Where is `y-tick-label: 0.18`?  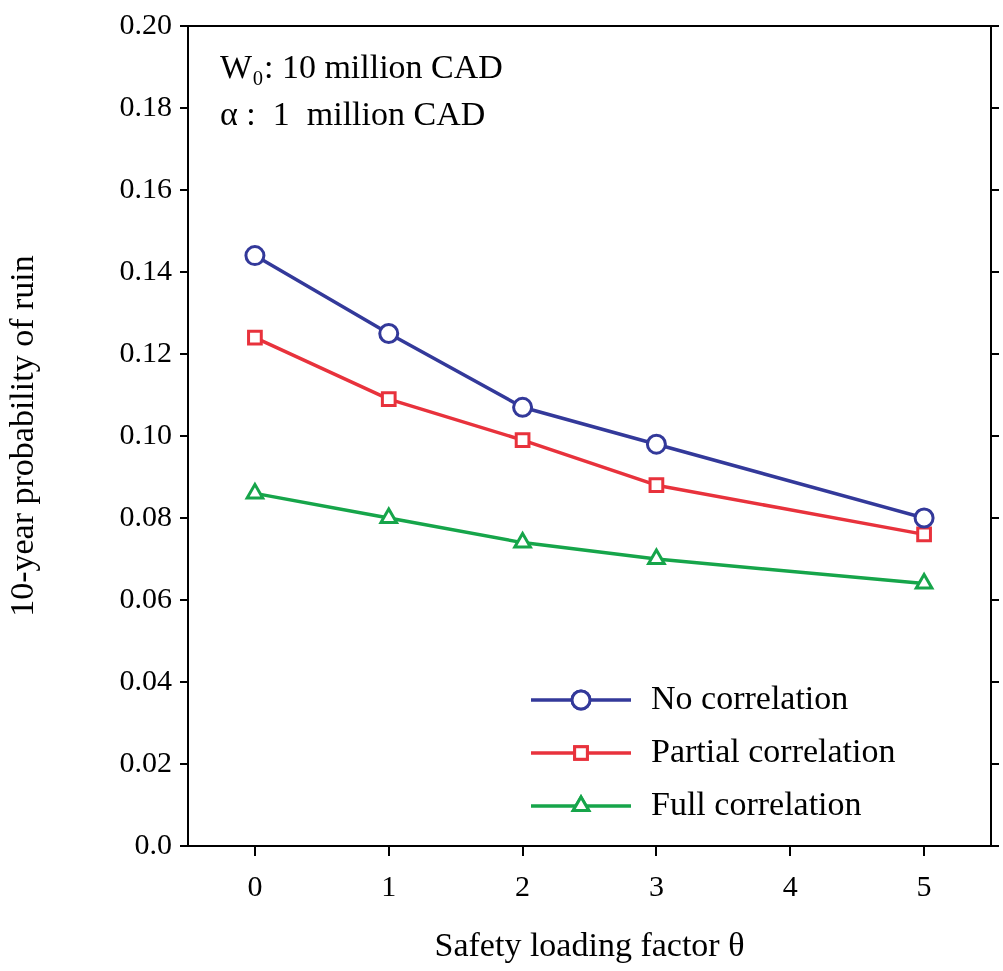 y-tick-label: 0.18 is located at coordinates (145, 105).